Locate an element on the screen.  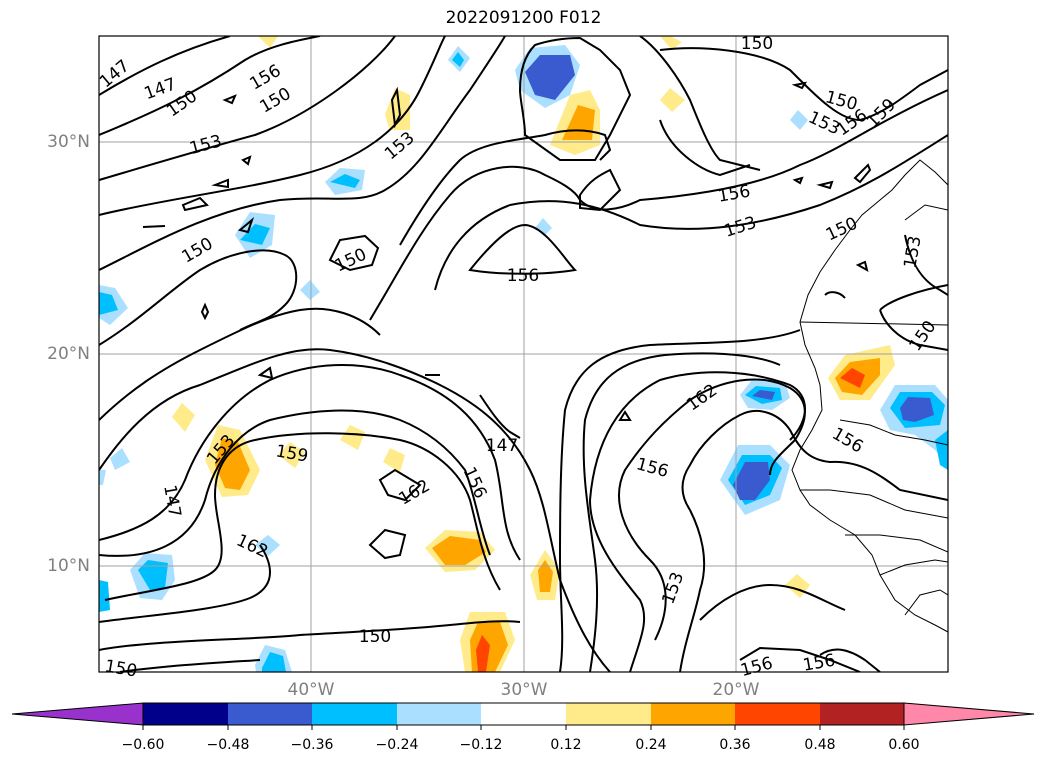
colorbar-tick-label: −0.12 is located at coordinates (481, 745).